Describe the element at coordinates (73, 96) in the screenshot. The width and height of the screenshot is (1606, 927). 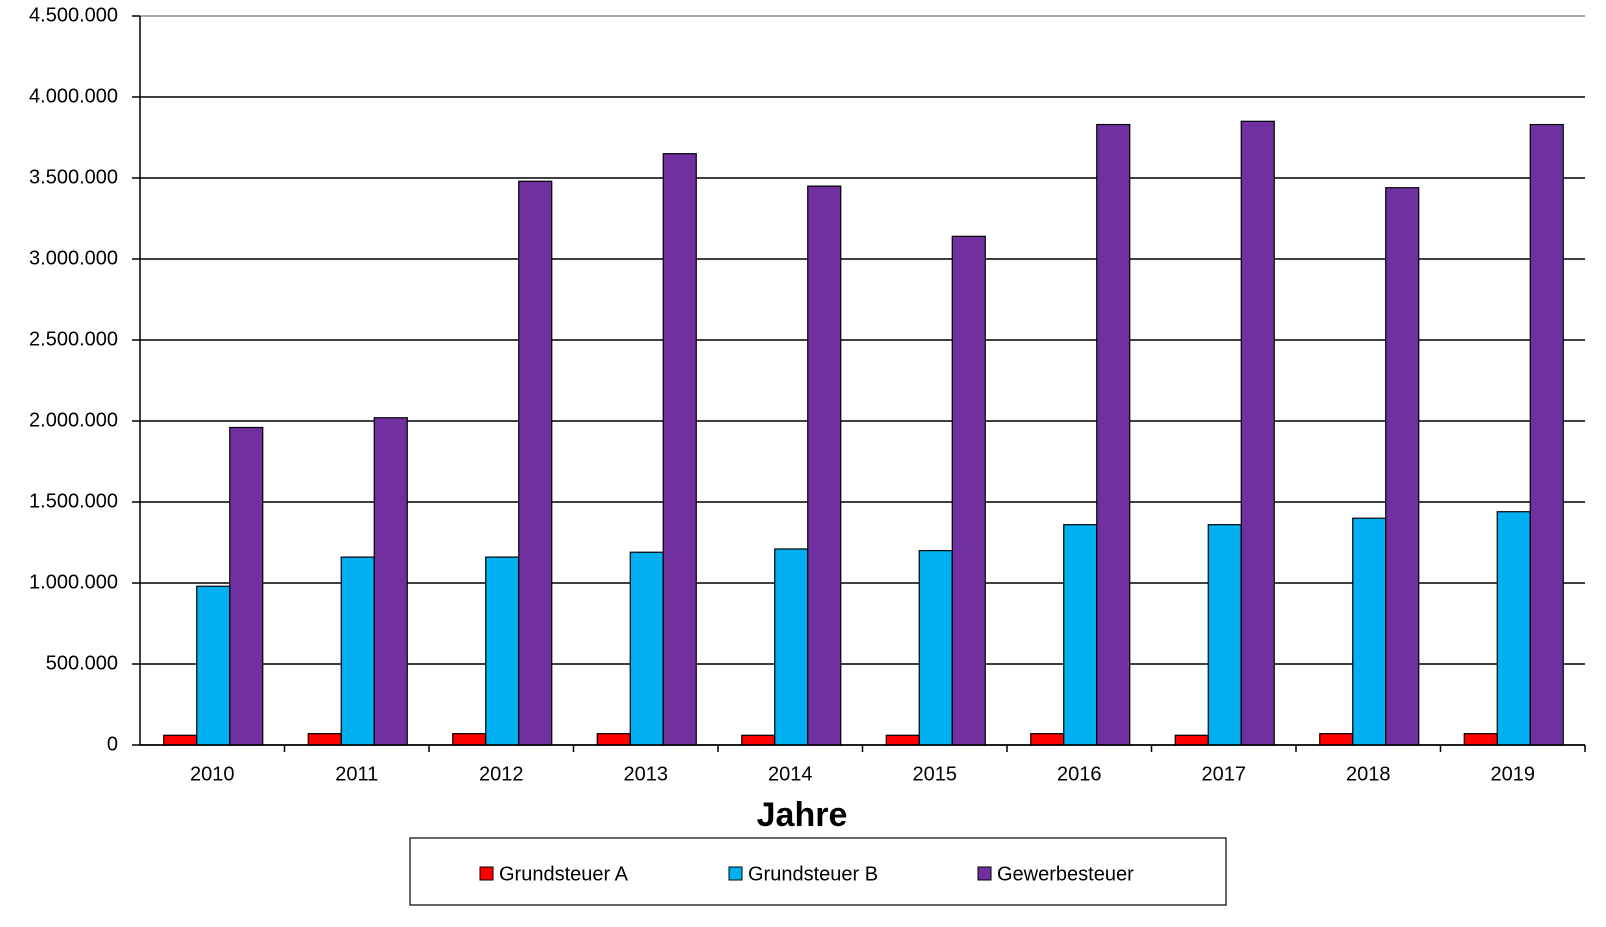
I see `y-tick-label: 4.000.000` at that location.